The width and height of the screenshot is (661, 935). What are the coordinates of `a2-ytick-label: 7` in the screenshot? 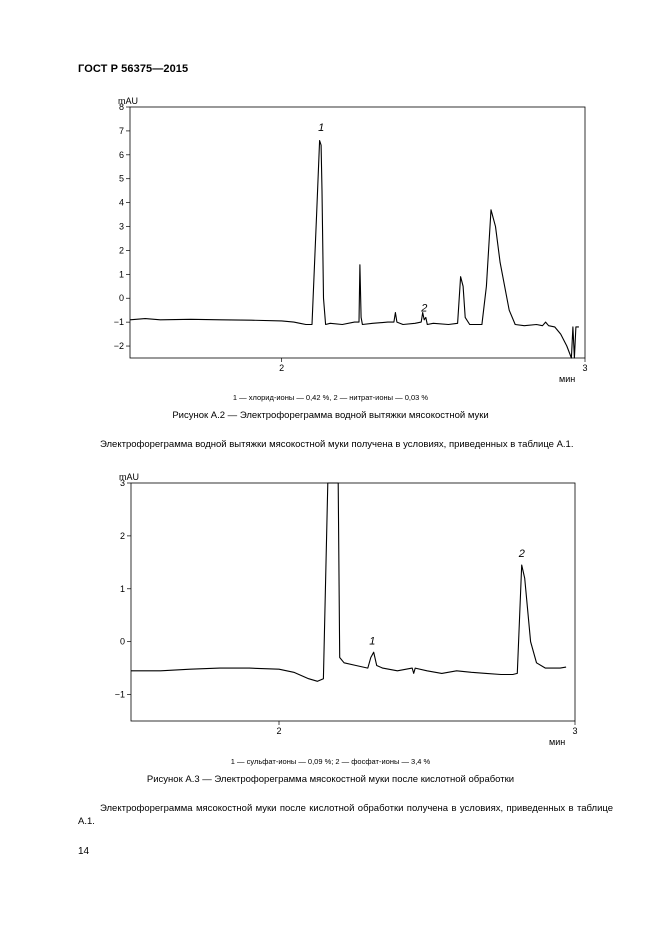 It's located at (121, 131).